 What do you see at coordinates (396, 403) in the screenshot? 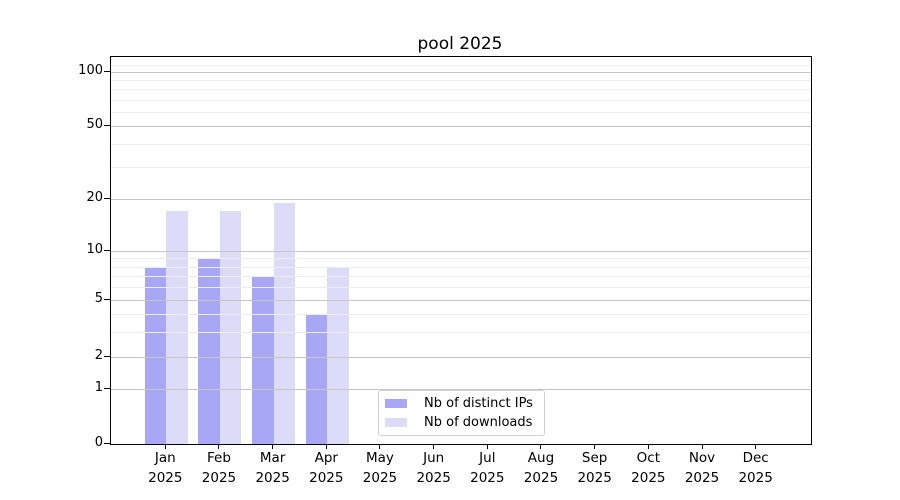
I see `legend-swatch-distinct-ips` at bounding box center [396, 403].